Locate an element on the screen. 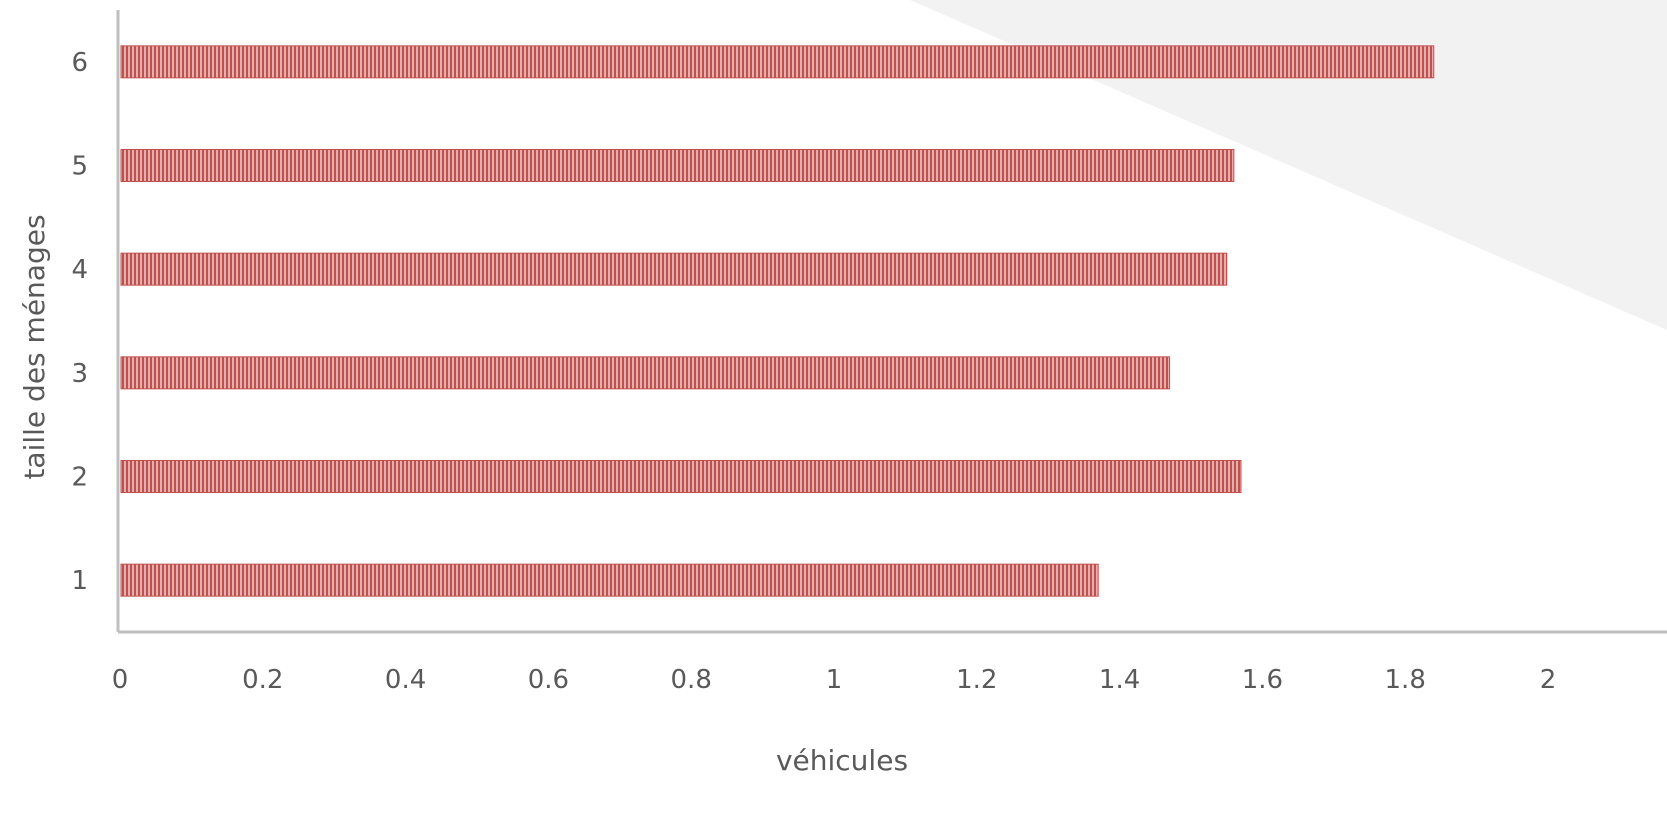  y-tick-label-5: 5 is located at coordinates (79, 167).